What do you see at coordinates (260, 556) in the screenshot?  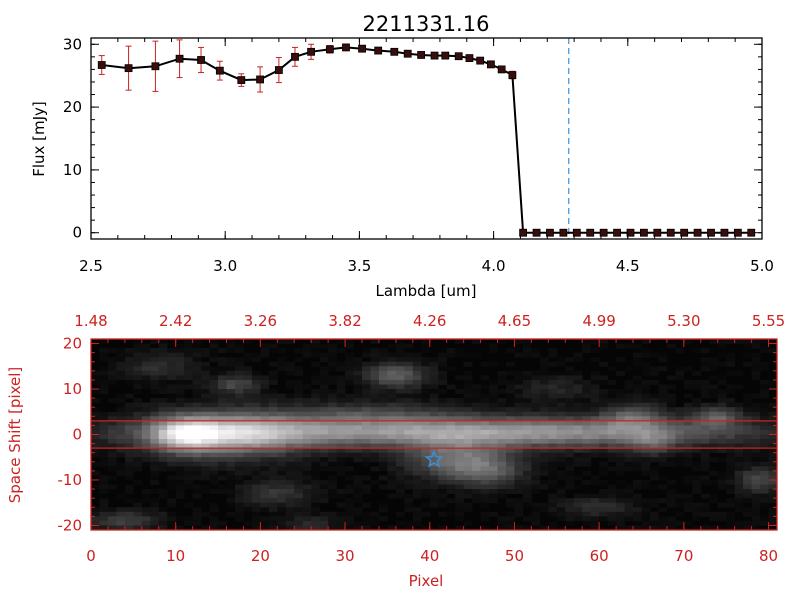 I see `x-tick-label: 20` at bounding box center [260, 556].